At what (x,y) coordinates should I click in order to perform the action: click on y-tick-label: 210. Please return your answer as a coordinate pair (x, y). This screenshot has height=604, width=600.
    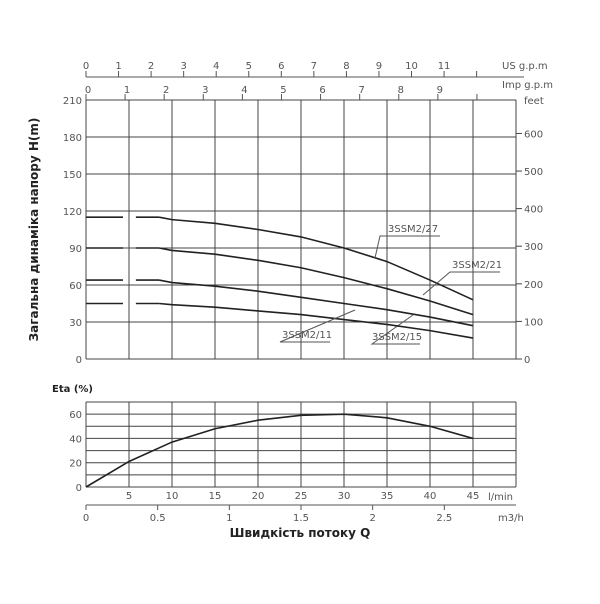
    Looking at the image, I should click on (72, 101).